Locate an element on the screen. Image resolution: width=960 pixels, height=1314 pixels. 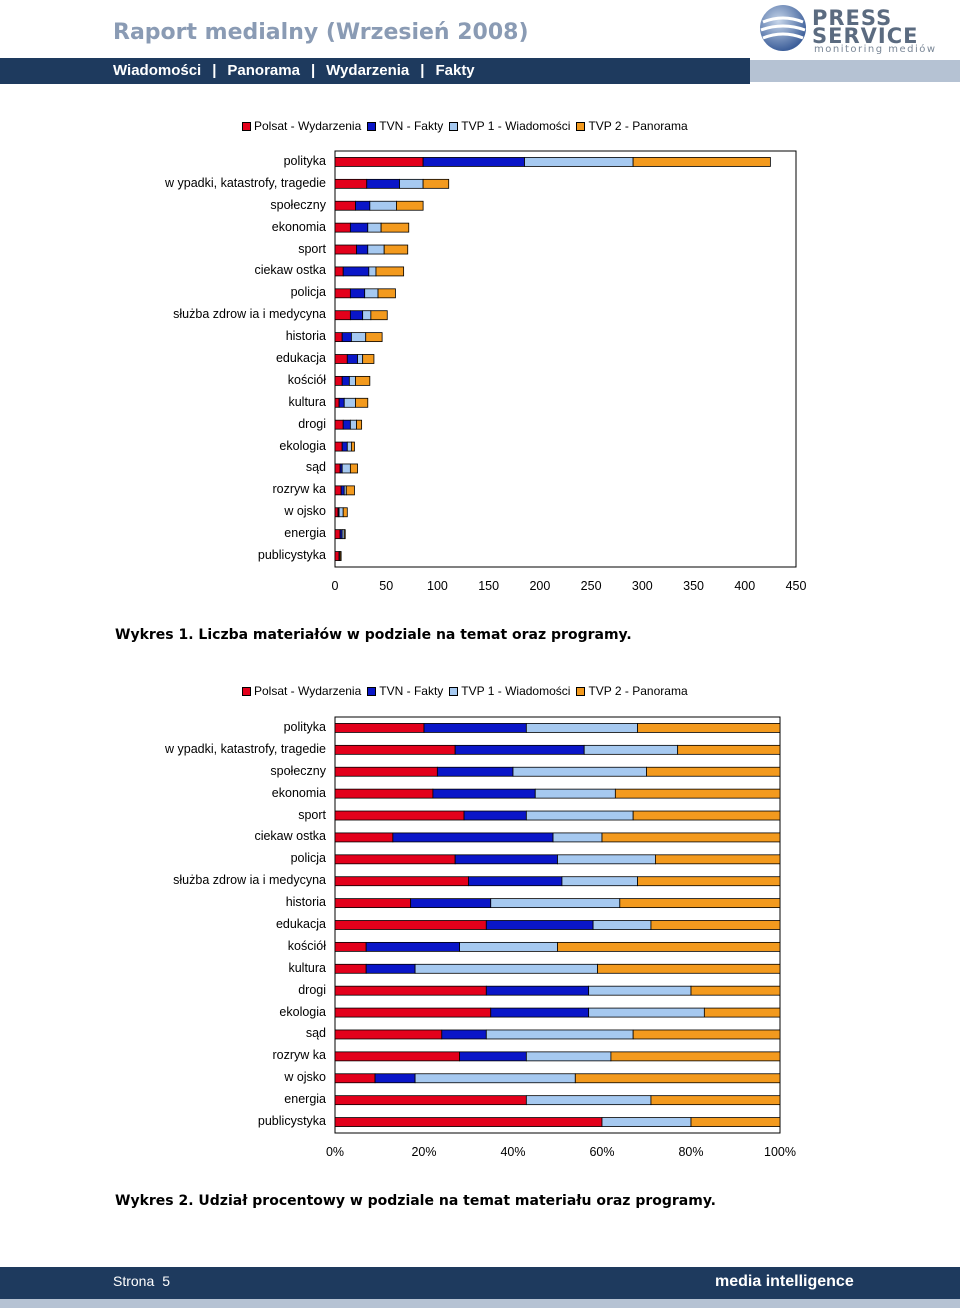
legend-item: TVN - Fakty is located at coordinates (405, 691).